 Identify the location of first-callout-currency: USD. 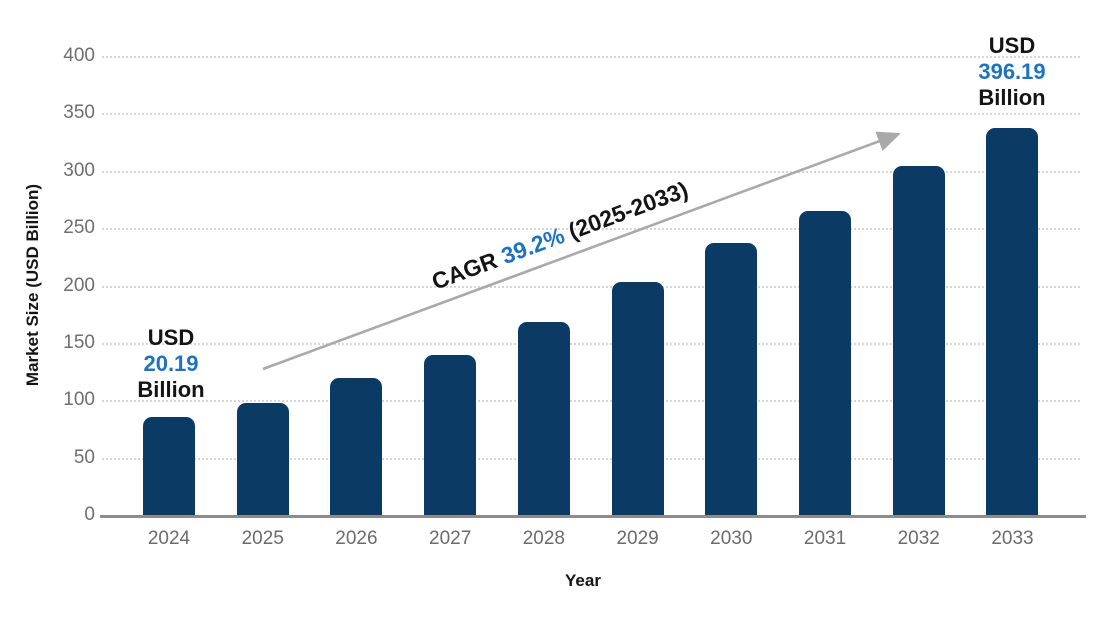
(171, 337).